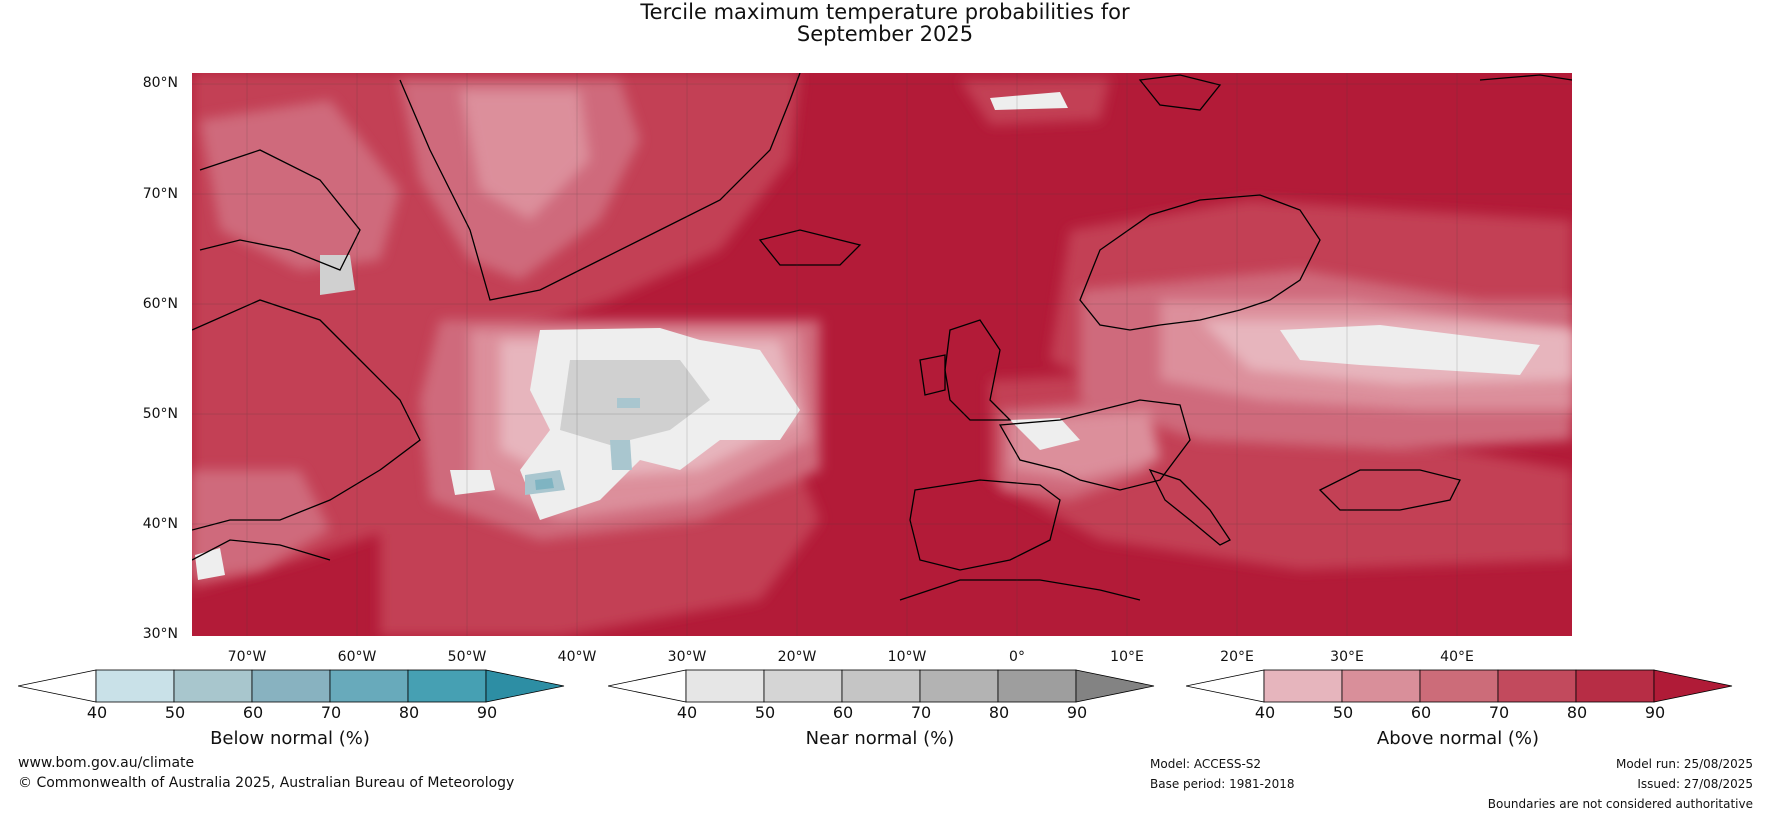 Image resolution: width=1770 pixels, height=816 pixels. Describe the element at coordinates (409, 712) in the screenshot. I see `colorbar-below-tick-80: 80` at that location.